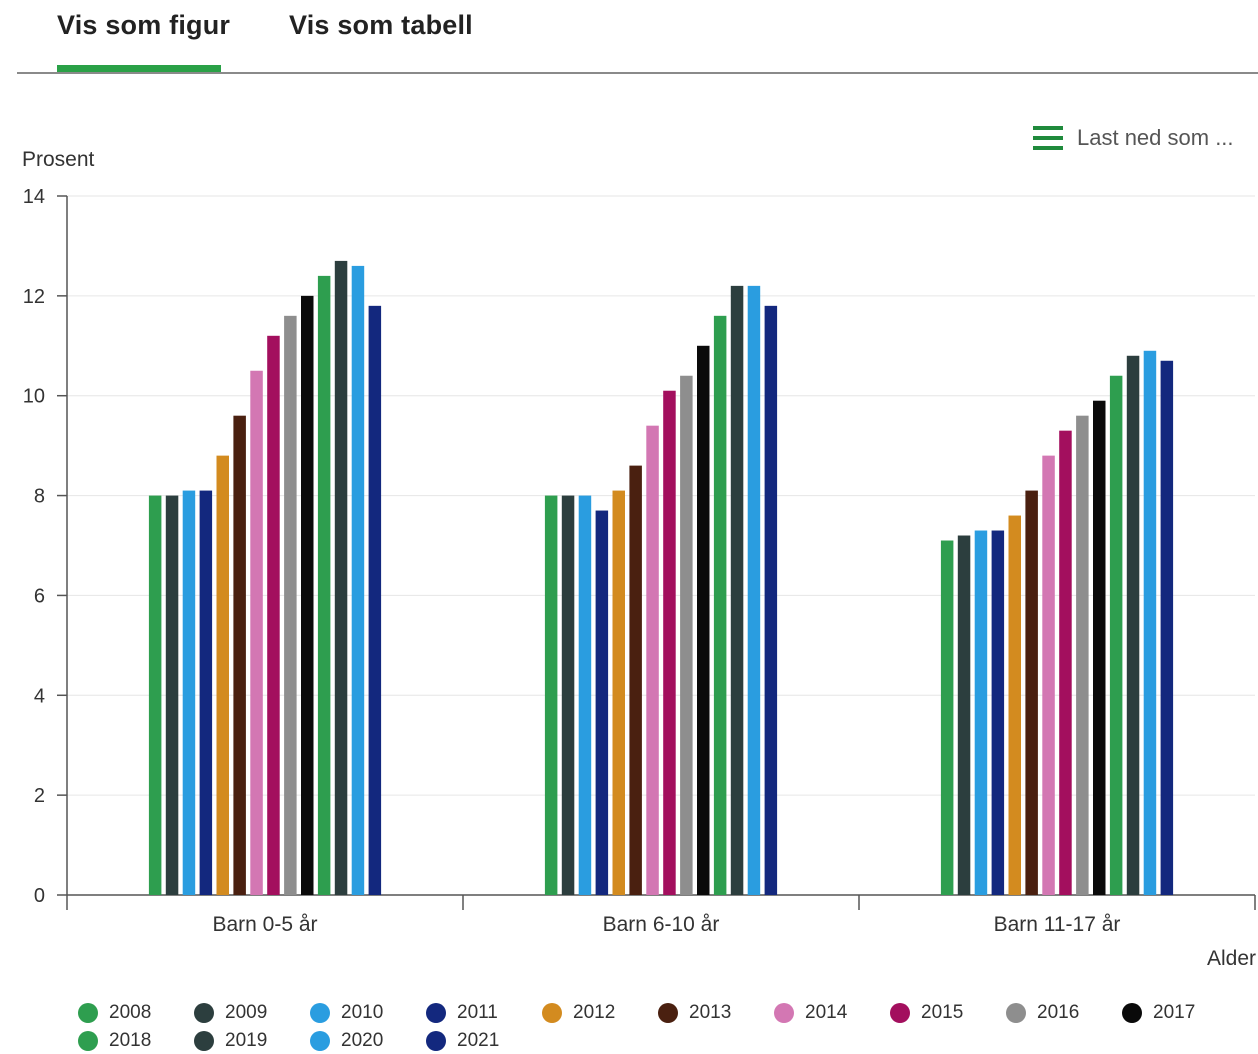 This screenshot has height=1054, width=1258. I want to click on legend-label: 2014, so click(826, 1012).